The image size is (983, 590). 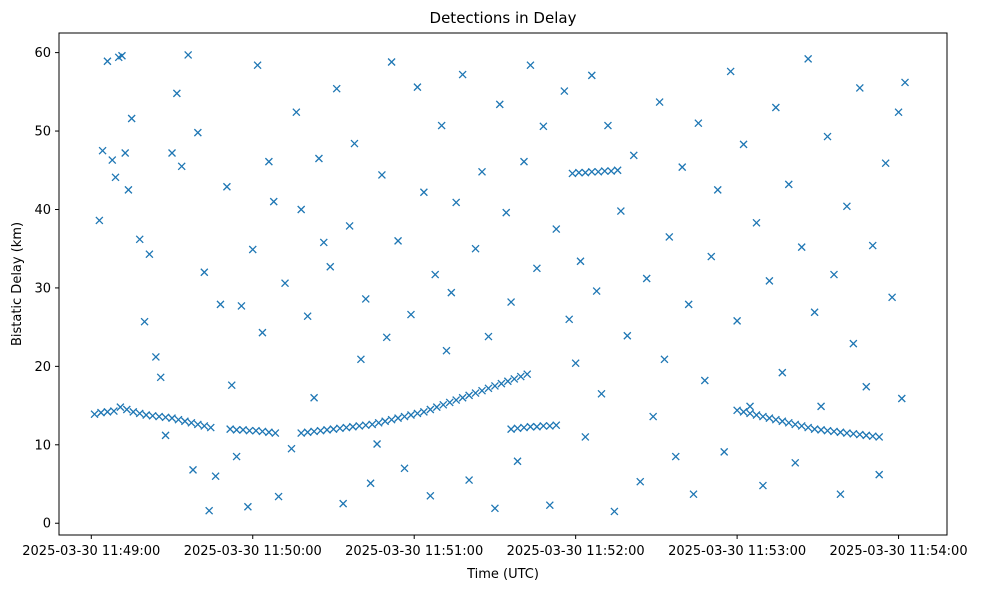 I want to click on y-tick-label: 0, so click(x=47, y=524).